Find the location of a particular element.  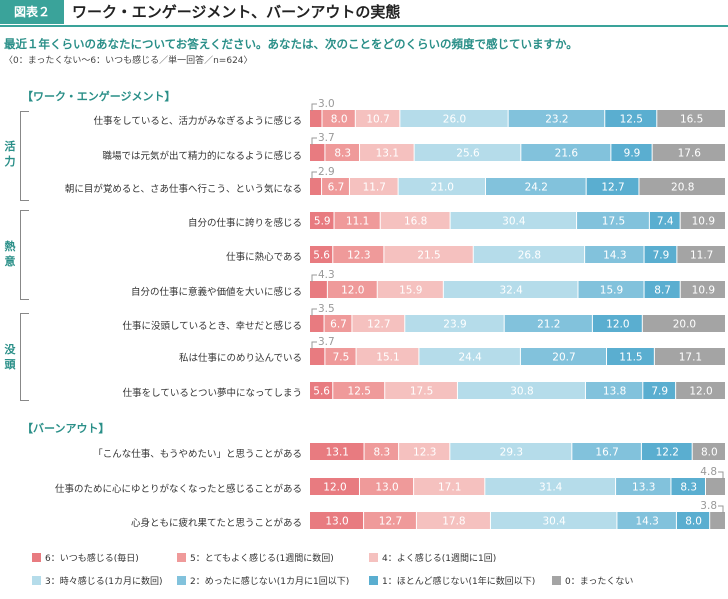

bar-value-label: 3.8 is located at coordinates (708, 506).